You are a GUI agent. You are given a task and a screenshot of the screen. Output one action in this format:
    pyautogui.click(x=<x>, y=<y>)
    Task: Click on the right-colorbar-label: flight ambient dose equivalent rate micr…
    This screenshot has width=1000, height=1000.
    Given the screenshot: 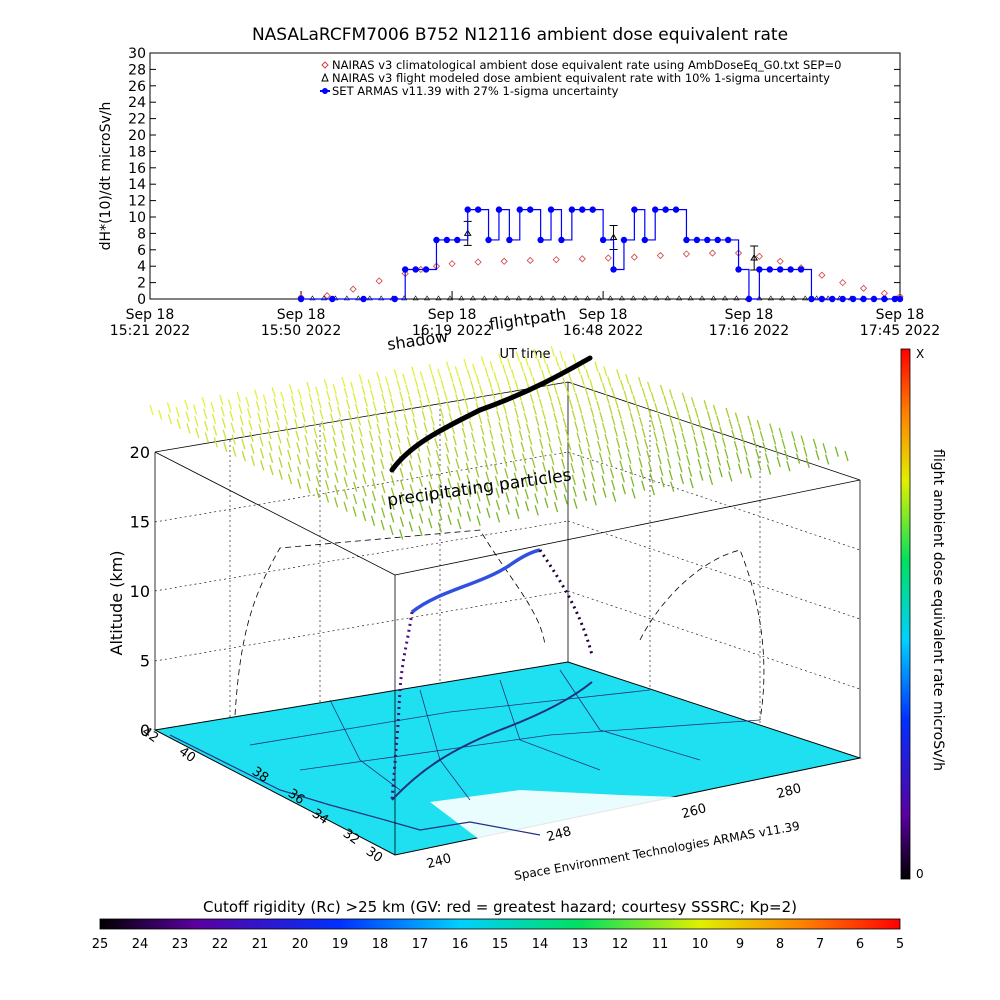 What is the action you would take?
    pyautogui.click(x=938, y=610)
    